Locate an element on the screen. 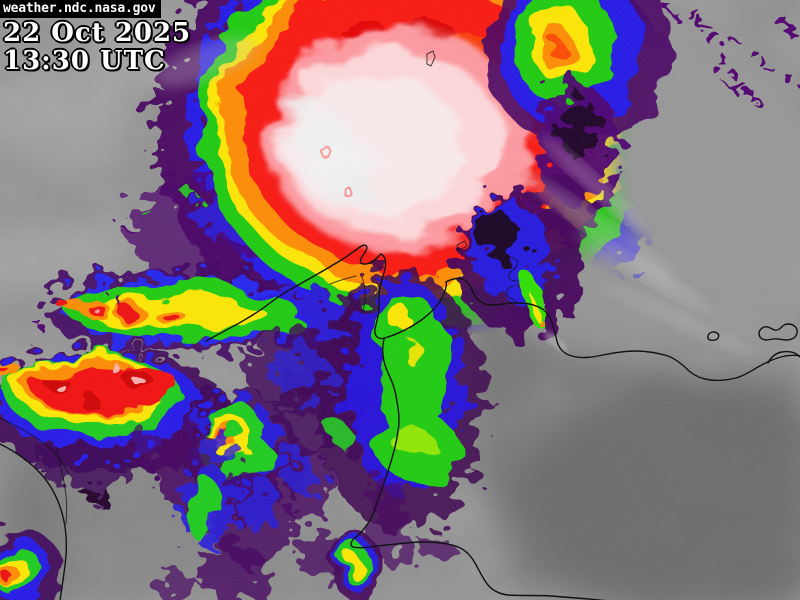  timestamp-time: 13:30 UTC is located at coordinates (84, 61).